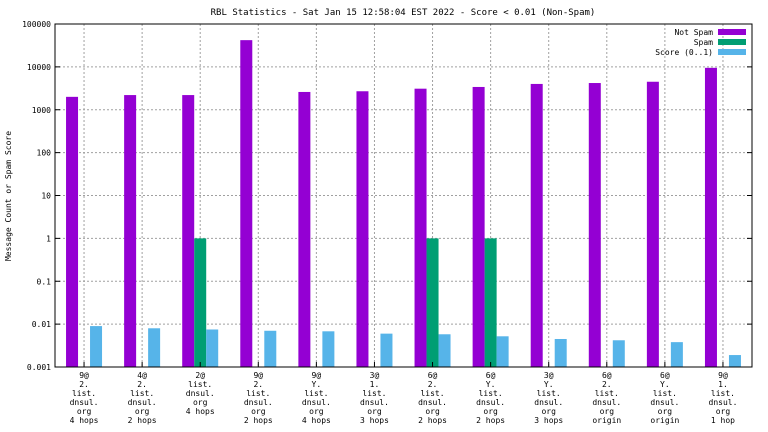 This screenshot has width=768, height=432. What do you see at coordinates (44, 153) in the screenshot?
I see `y-tick-label: 100` at bounding box center [44, 153].